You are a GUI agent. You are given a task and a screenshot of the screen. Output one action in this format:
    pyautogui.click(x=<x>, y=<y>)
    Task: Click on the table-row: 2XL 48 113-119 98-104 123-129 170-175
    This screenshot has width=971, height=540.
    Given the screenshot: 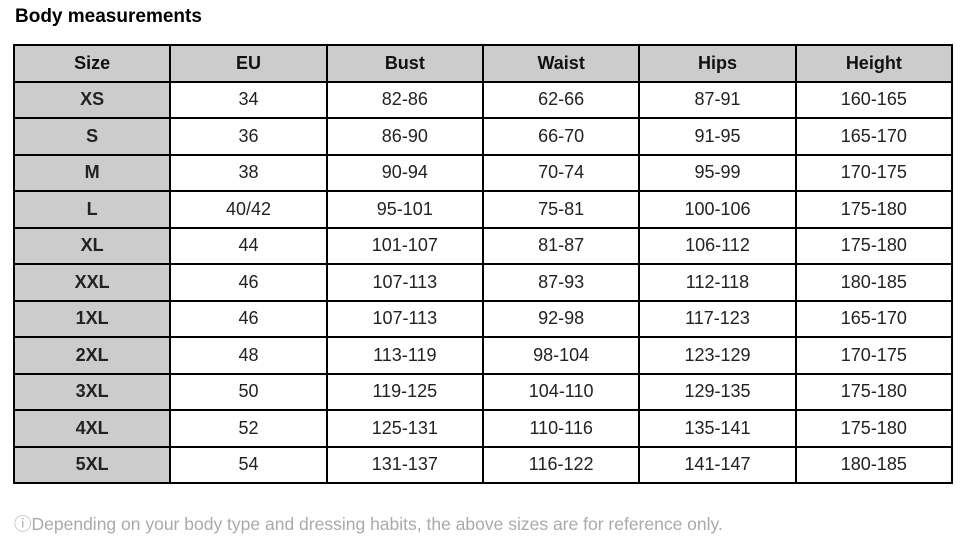 What is the action you would take?
    pyautogui.click(x=483, y=355)
    